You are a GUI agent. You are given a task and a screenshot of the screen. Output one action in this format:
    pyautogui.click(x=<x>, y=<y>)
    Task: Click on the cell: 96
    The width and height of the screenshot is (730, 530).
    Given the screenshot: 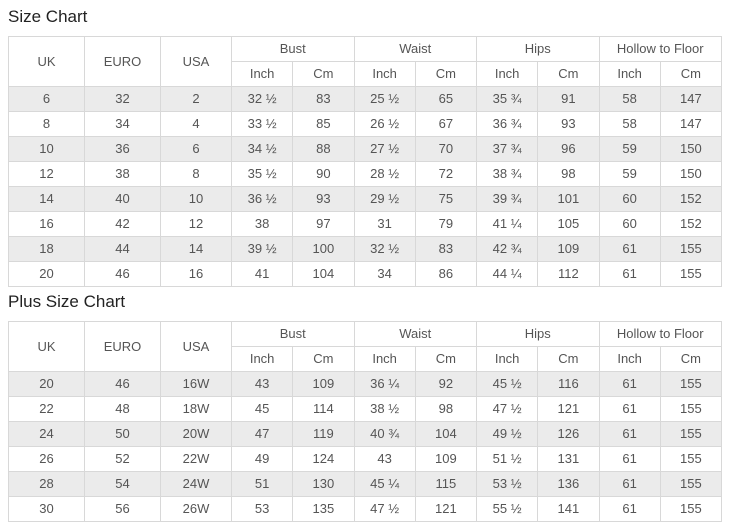 What is the action you would take?
    pyautogui.click(x=568, y=149)
    